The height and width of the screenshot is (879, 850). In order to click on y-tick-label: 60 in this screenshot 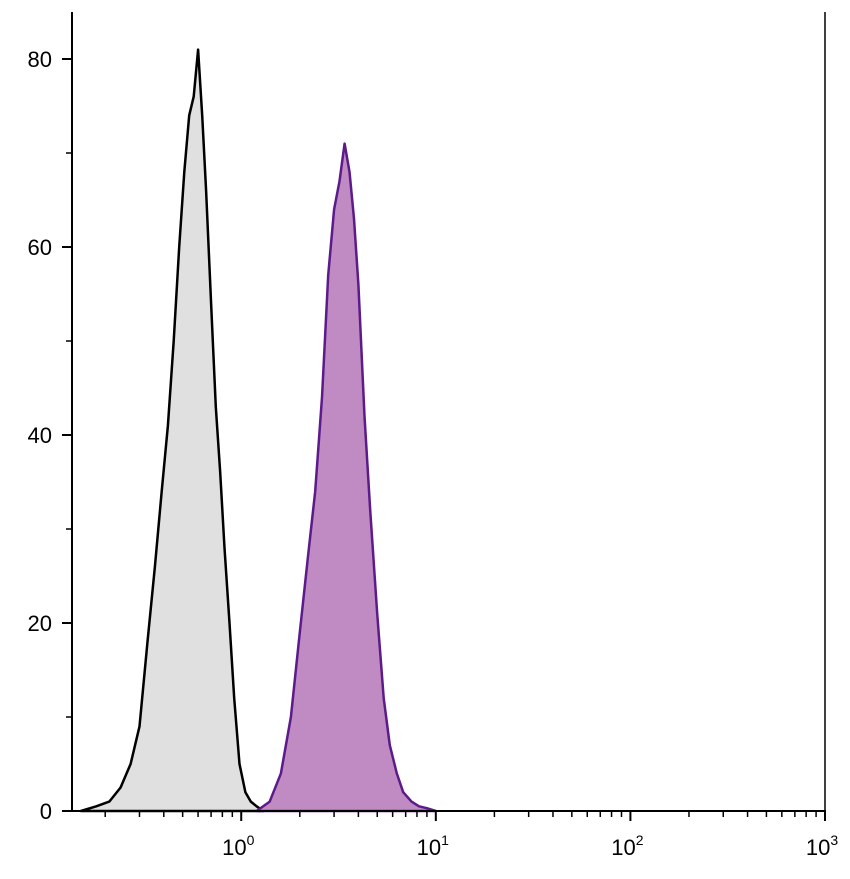, I will do `click(40, 247)`.